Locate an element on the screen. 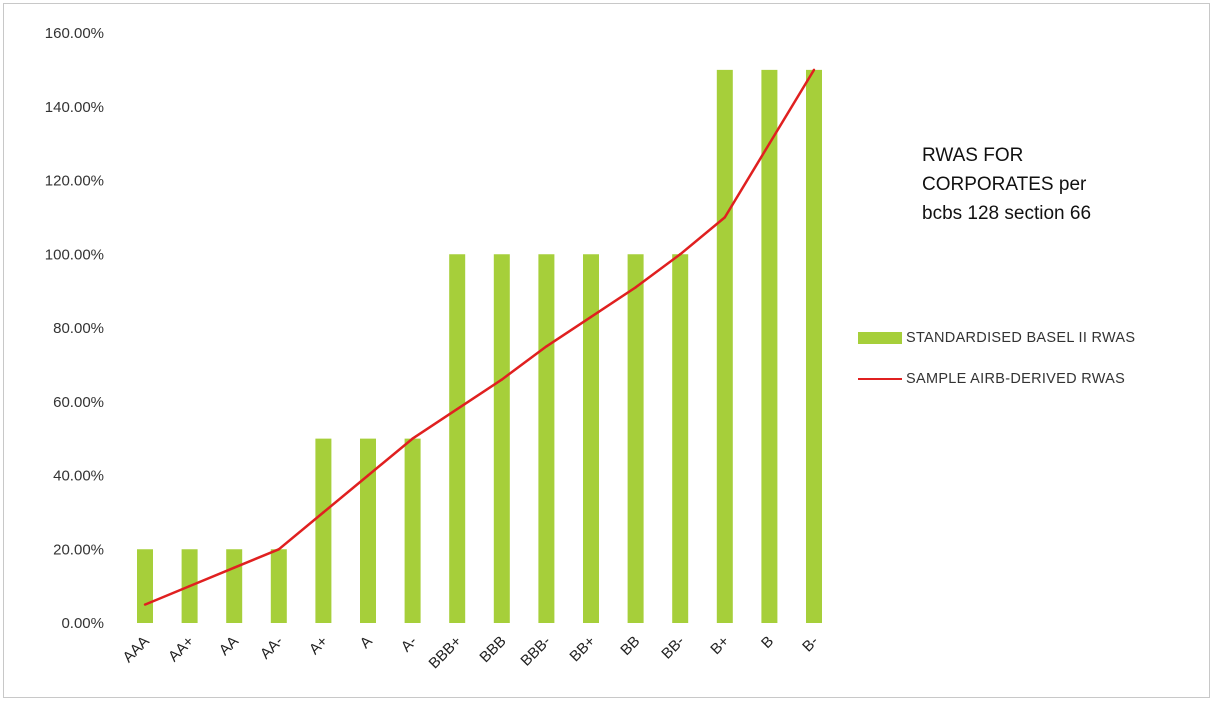 The width and height of the screenshot is (1215, 703). x-tick-label-BBB+: BBB+ is located at coordinates (446, 653).